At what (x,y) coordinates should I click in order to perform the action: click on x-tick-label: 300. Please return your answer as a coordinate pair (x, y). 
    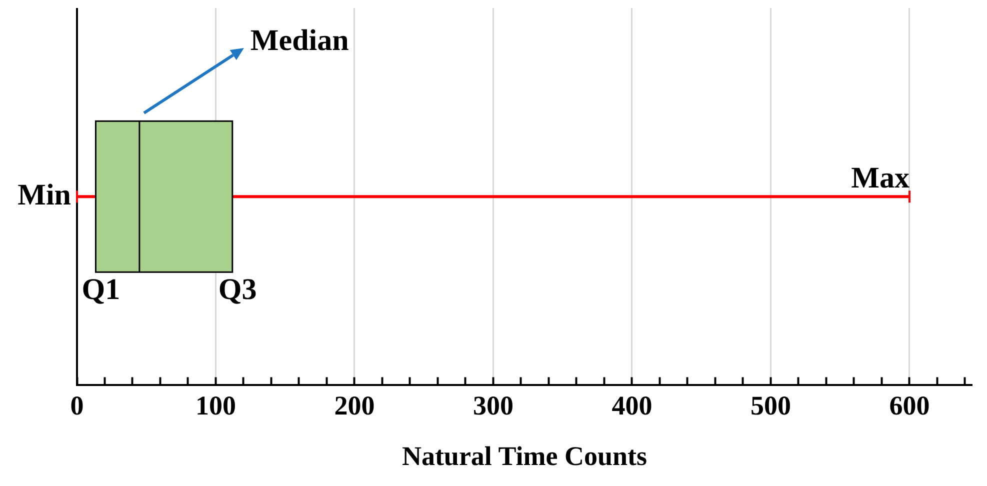
    Looking at the image, I should click on (493, 405).